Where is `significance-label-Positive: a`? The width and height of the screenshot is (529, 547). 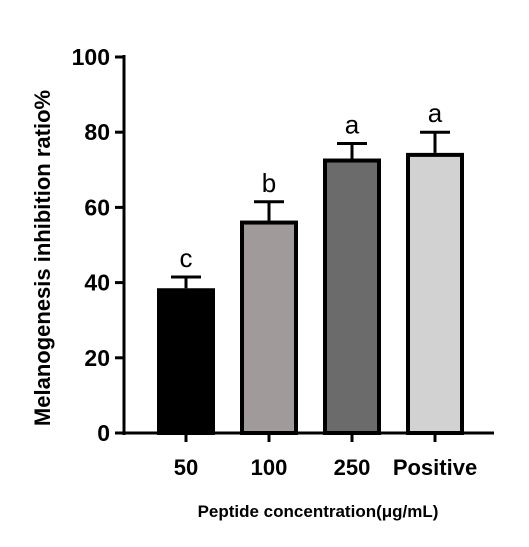
significance-label-Positive: a is located at coordinates (435, 113).